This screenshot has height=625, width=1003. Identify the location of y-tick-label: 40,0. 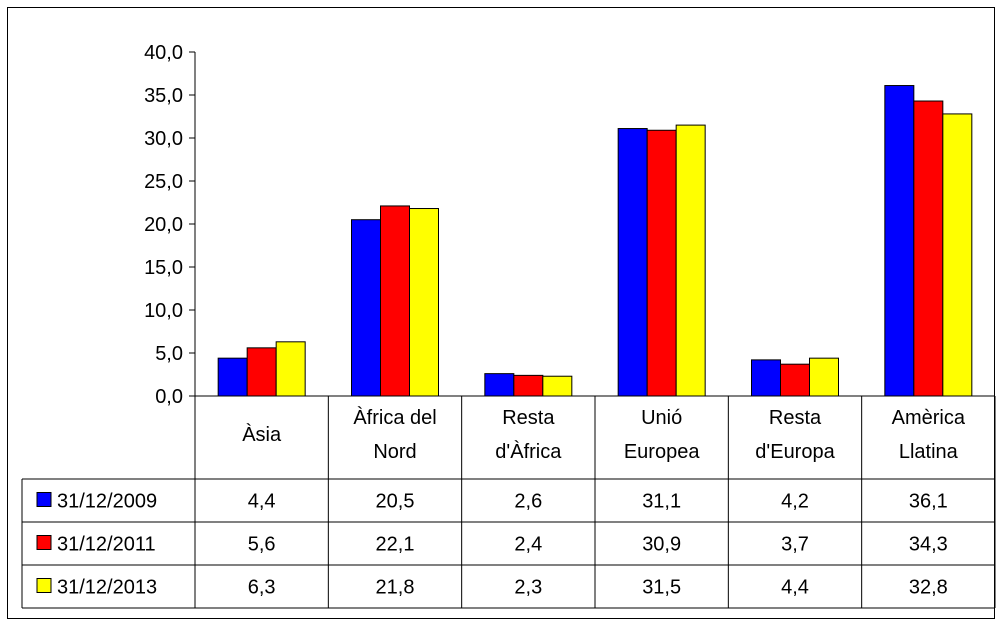
(163, 53).